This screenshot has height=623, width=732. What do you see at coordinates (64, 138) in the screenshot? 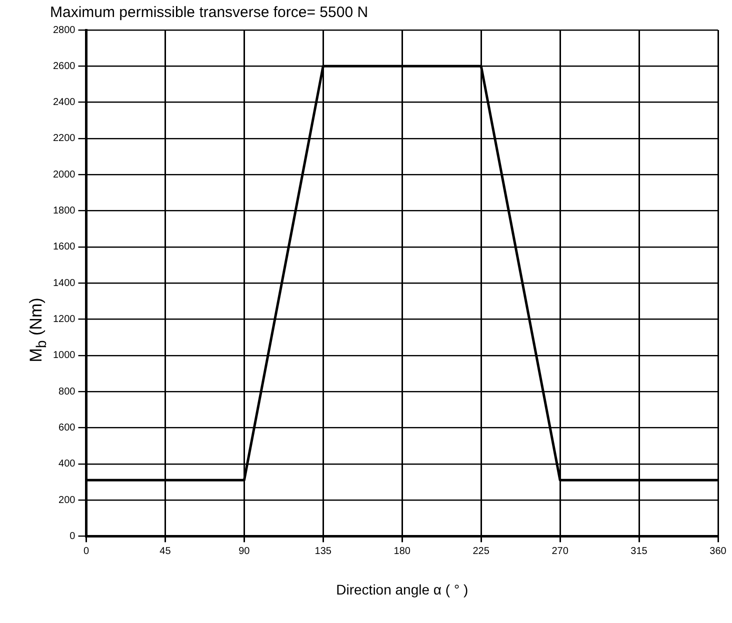
I see `y-tick-label: 2200` at bounding box center [64, 138].